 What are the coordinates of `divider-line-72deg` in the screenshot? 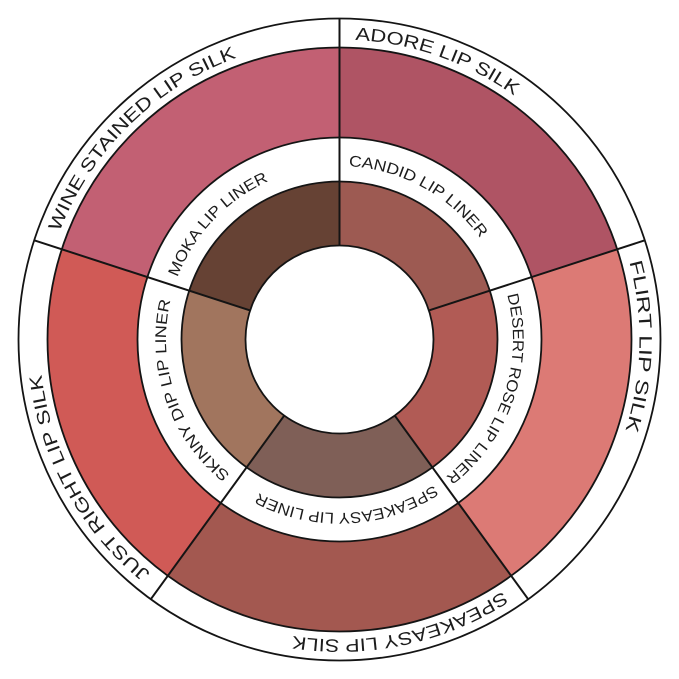 It's located at (537, 275).